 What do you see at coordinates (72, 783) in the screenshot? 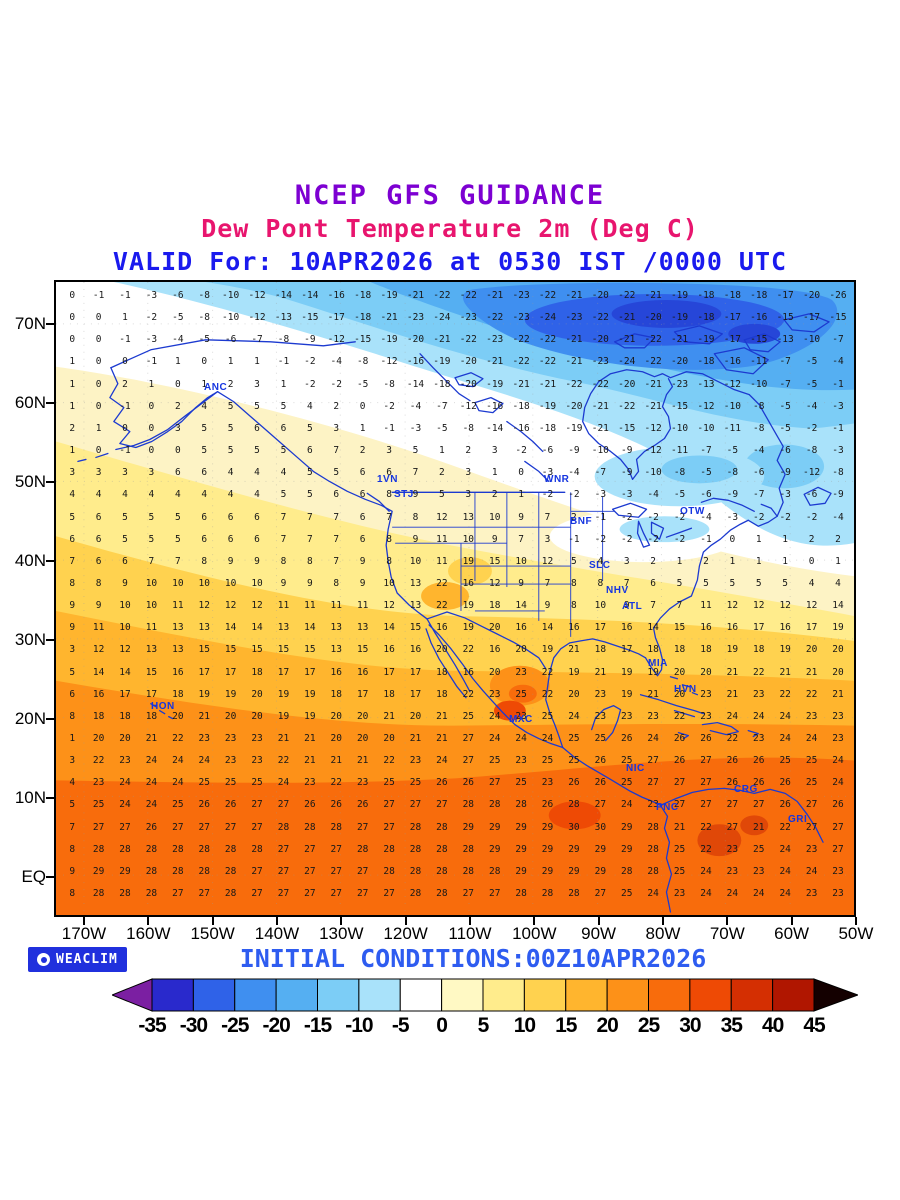
I see `dewpoint-value: 4` at bounding box center [72, 783].